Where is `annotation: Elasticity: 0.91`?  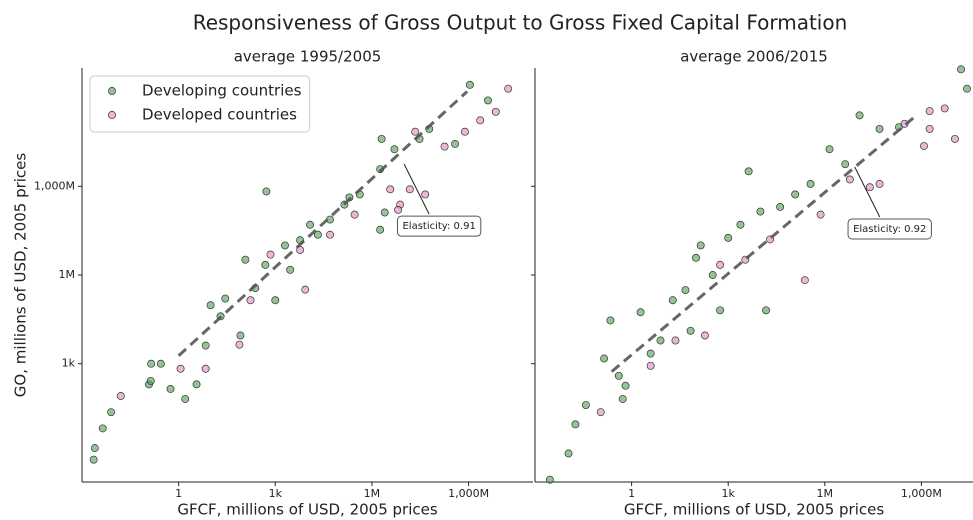 annotation: Elasticity: 0.91 is located at coordinates (439, 226).